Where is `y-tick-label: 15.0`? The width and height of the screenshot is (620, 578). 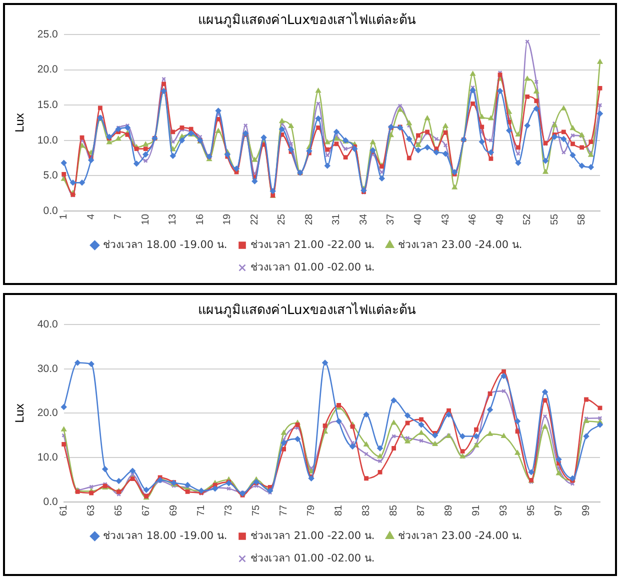
y-tick-label: 15.0 is located at coordinates (47, 105).